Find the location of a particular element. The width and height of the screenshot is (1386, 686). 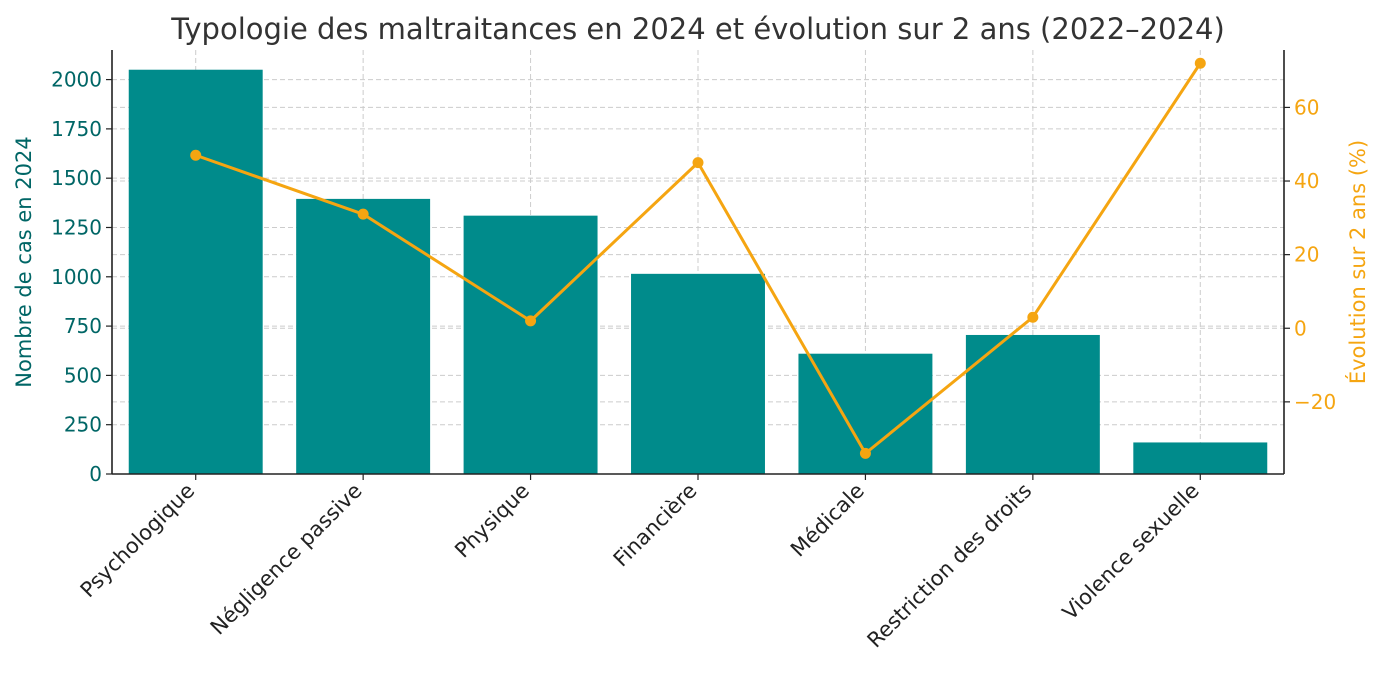

y-tick-label: 2000 is located at coordinates (76, 80).